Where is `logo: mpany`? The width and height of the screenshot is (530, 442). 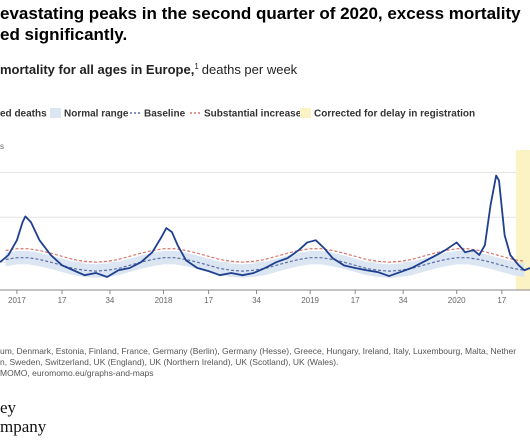 logo: mpany is located at coordinates (23, 426).